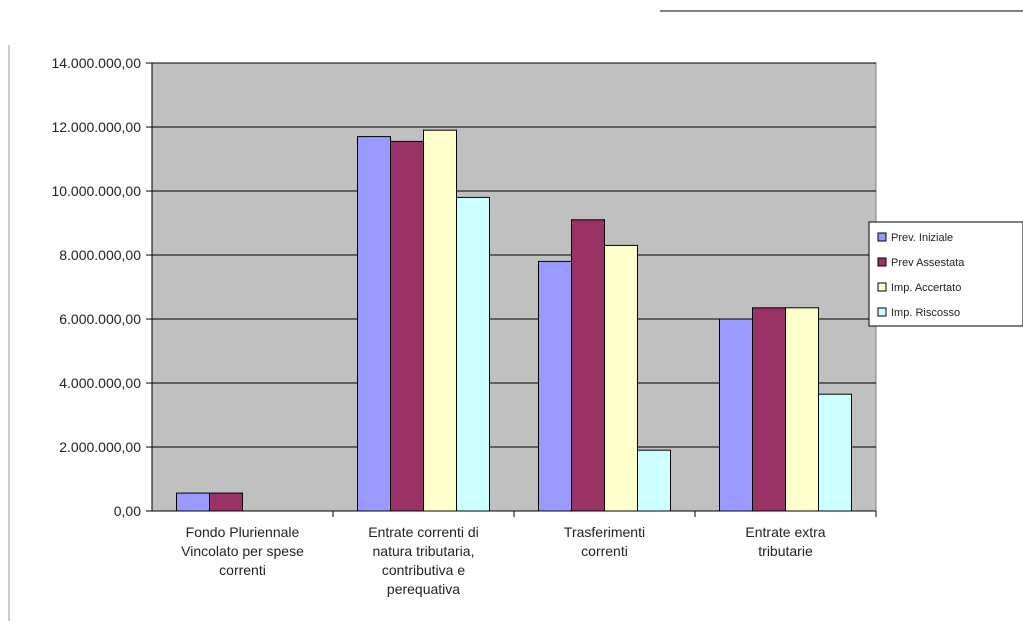 The width and height of the screenshot is (1023, 621). Describe the element at coordinates (922, 238) in the screenshot. I see `legend-label: Prev. Iniziale` at that location.